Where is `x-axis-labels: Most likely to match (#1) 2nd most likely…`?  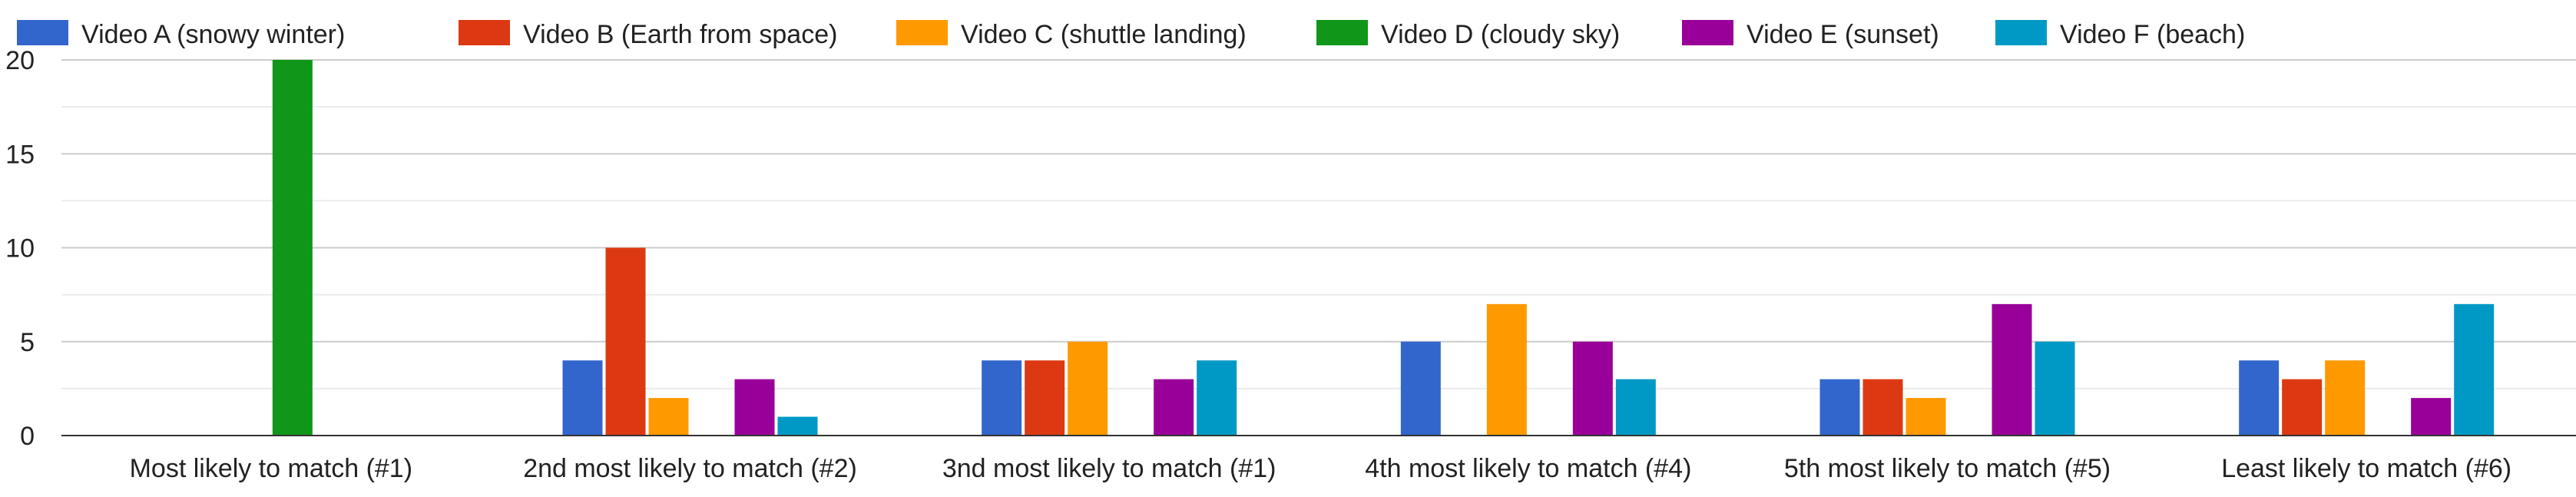
x-axis-labels: Most likely to match (#1) 2nd most likely… is located at coordinates (1321, 468).